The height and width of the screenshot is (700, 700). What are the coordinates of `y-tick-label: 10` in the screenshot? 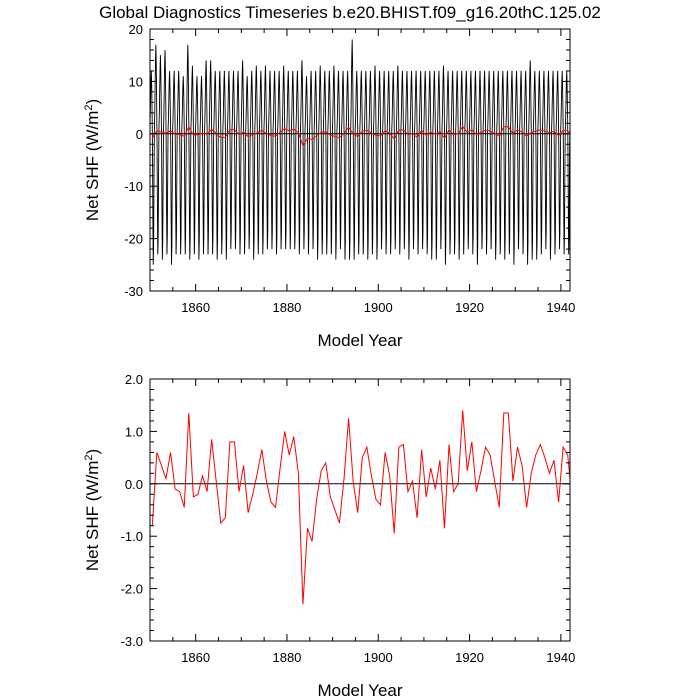 It's located at (136, 81).